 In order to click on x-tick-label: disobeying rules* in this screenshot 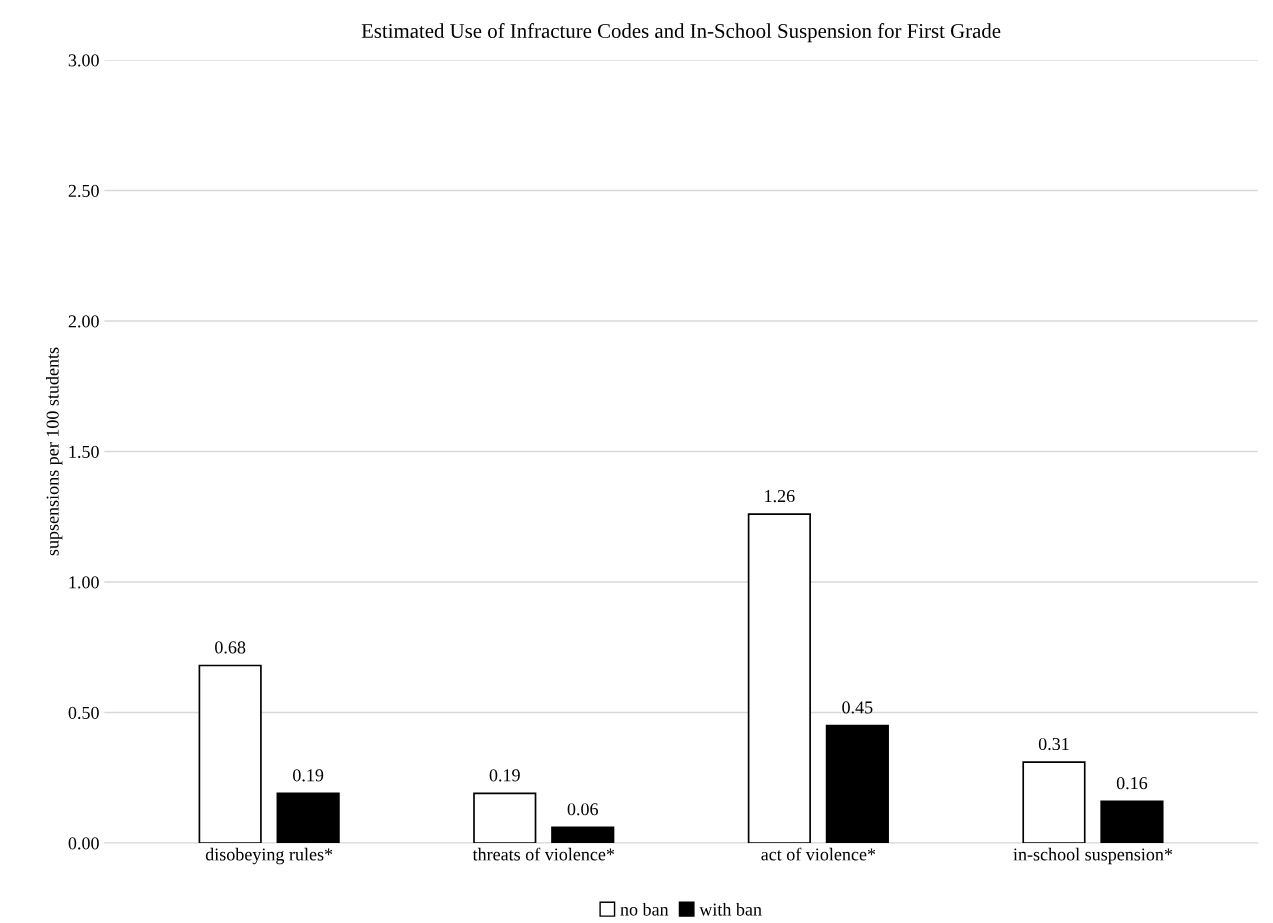, I will do `click(269, 856)`.